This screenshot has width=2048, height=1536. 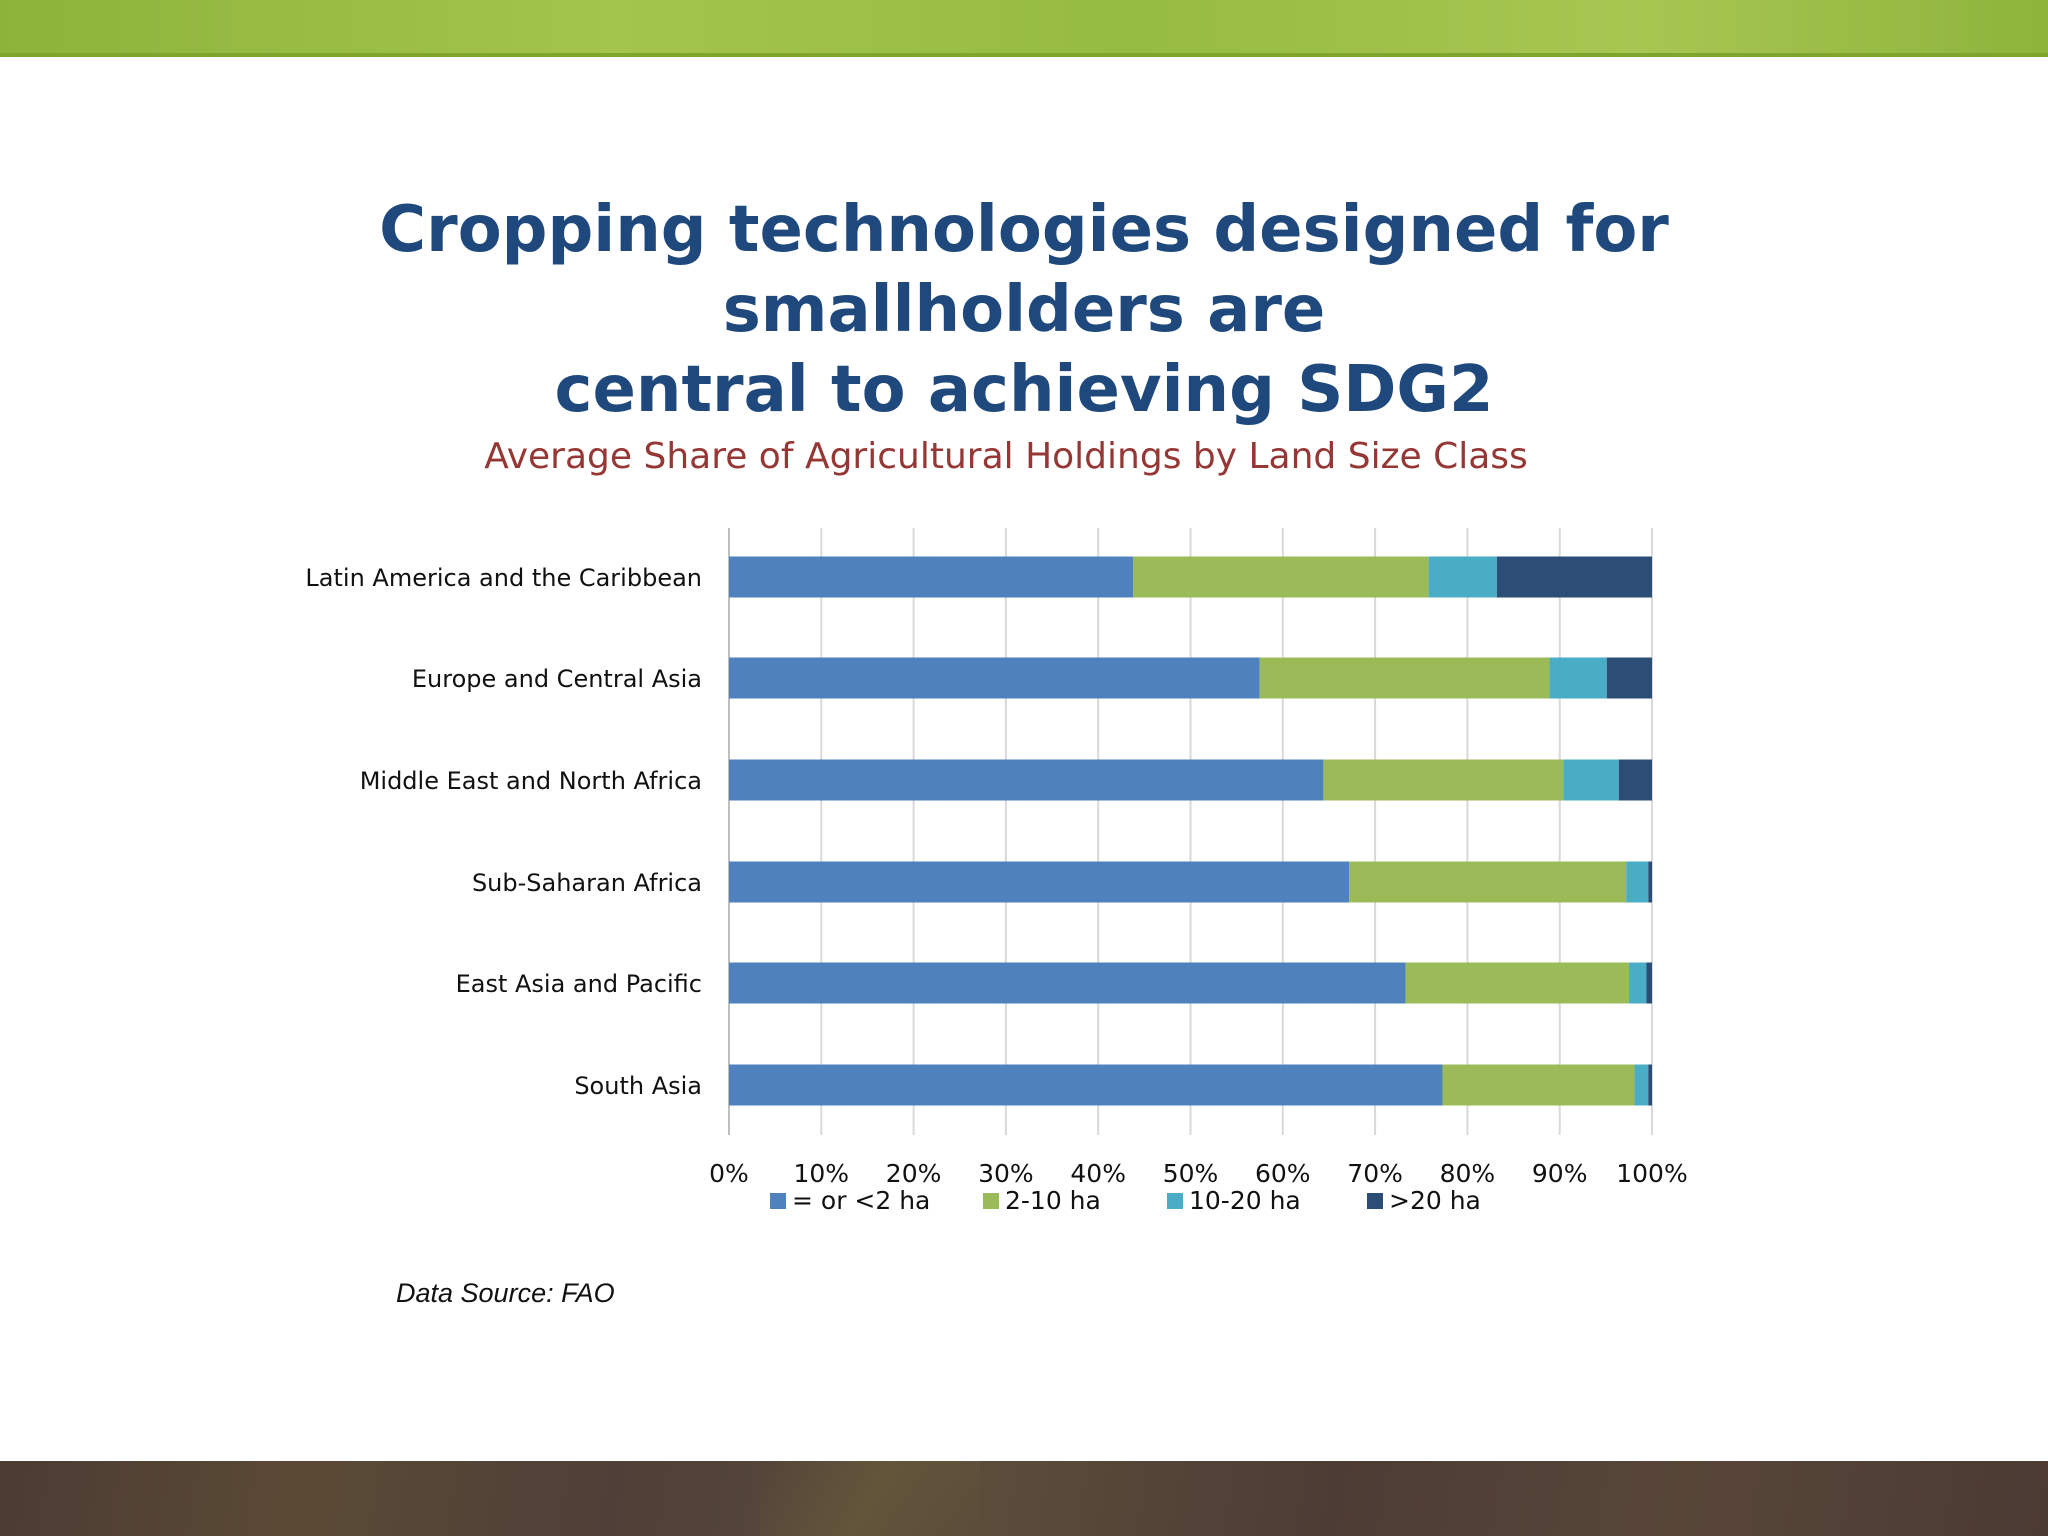 What do you see at coordinates (587, 883) in the screenshot?
I see `category-label: Sub-Saharan Africa` at bounding box center [587, 883].